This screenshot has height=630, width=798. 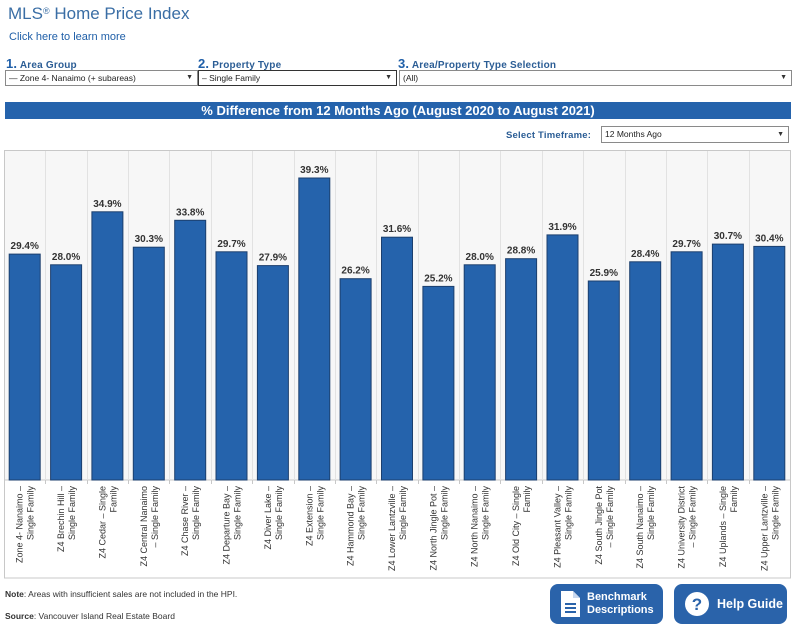 I want to click on x-tick-label: Z4 North Jingle Pot – Single Family, so click(x=438, y=528).